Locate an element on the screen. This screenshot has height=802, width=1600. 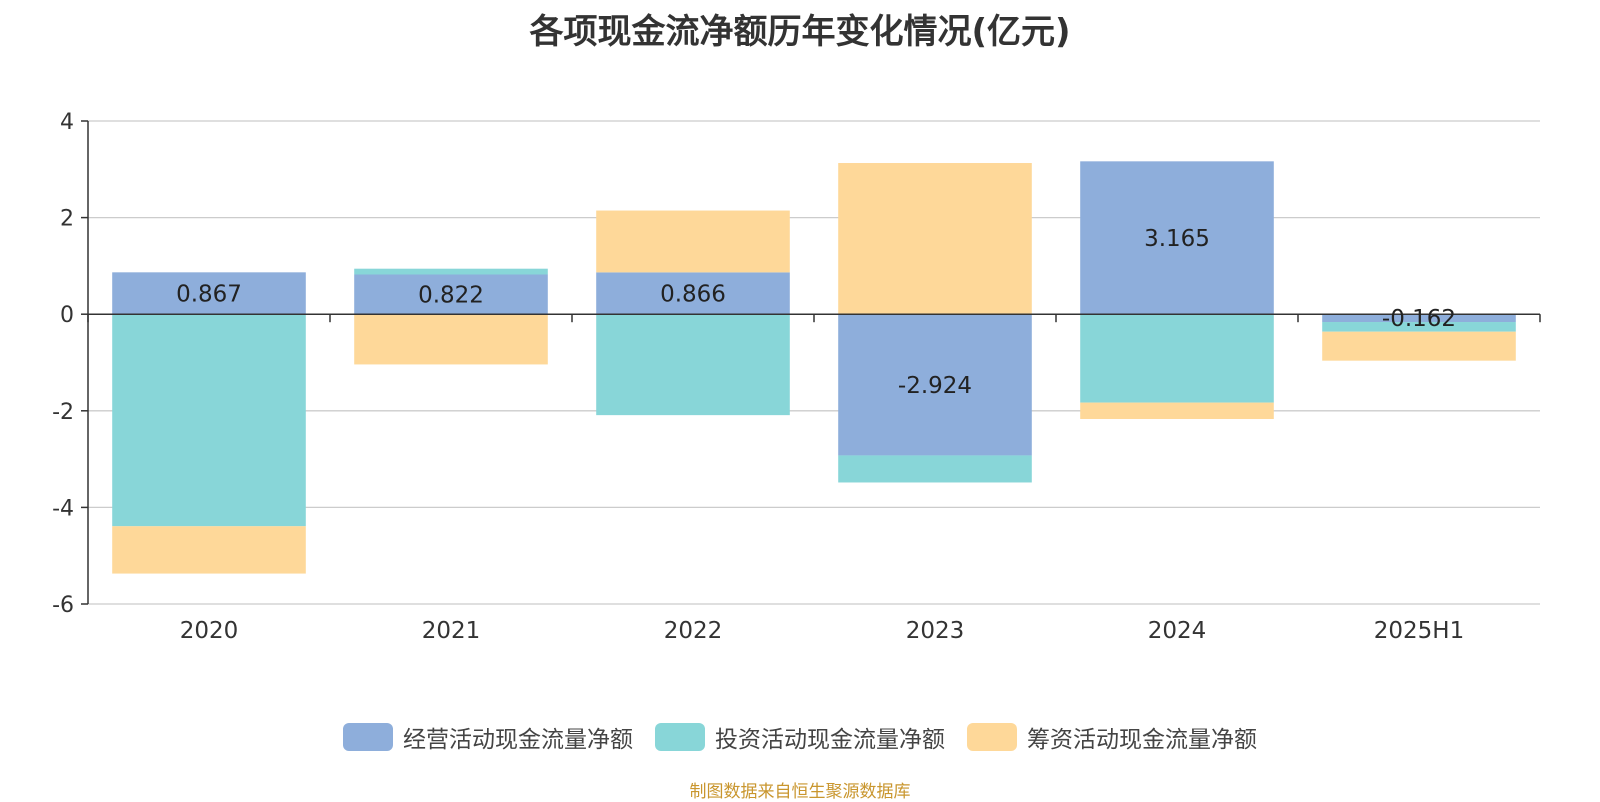
x-tick-label: 2022 is located at coordinates (693, 631).